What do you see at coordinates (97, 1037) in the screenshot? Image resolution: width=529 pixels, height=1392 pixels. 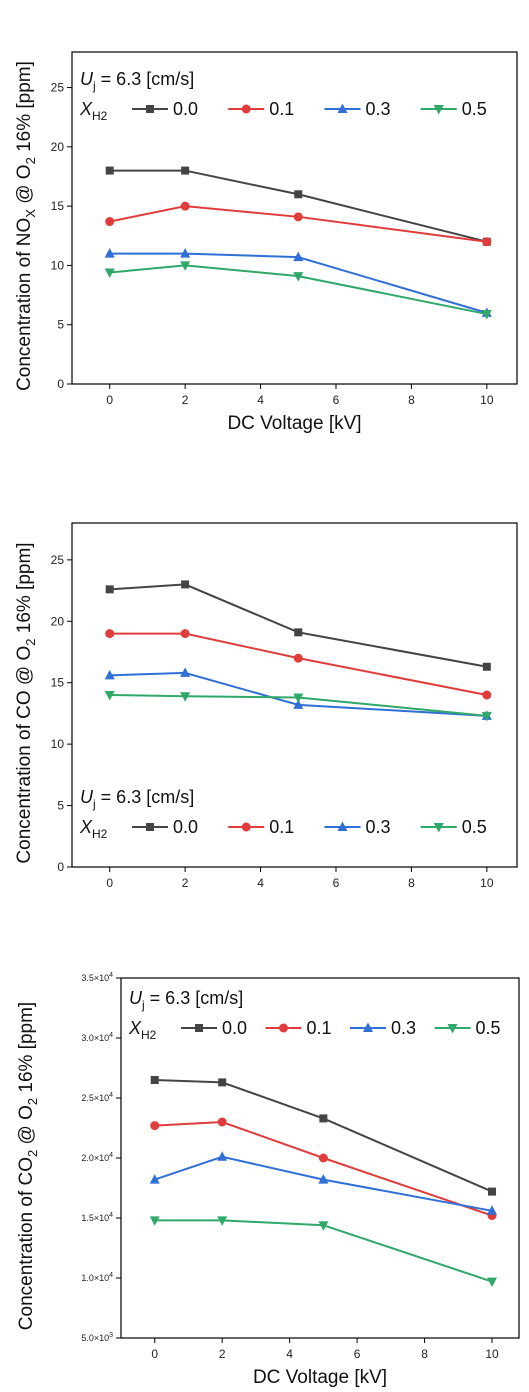 I see `y-tick-label: 3.0×10⁴` at bounding box center [97, 1037].